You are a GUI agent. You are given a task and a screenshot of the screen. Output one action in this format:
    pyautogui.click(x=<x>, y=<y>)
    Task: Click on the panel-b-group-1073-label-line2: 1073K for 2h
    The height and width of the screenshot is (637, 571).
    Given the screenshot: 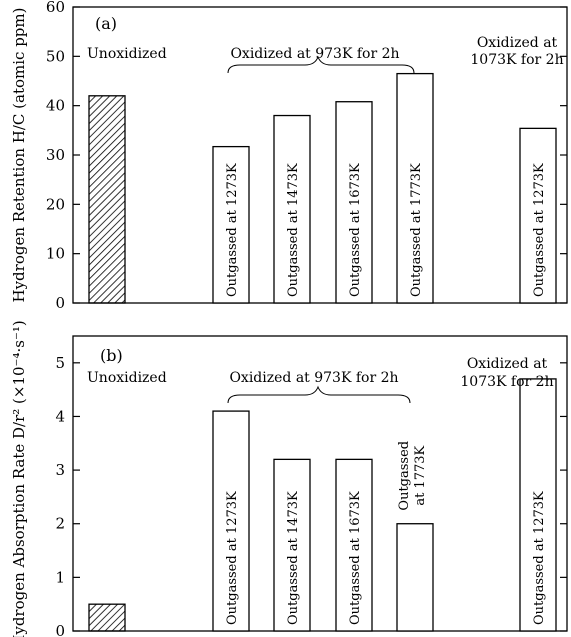 What is the action you would take?
    pyautogui.click(x=506, y=382)
    